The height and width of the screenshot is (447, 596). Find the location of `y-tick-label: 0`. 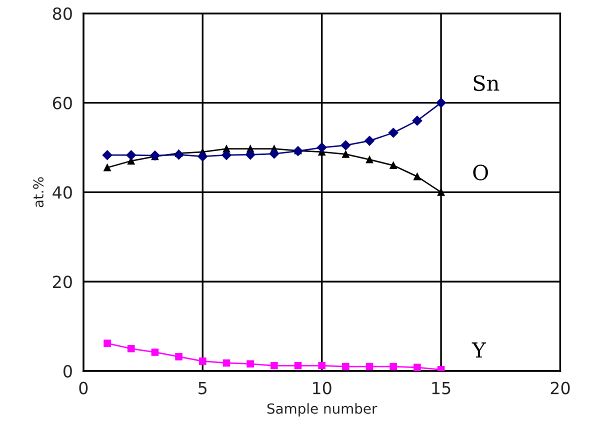

y-tick-label: 0 is located at coordinates (68, 371).